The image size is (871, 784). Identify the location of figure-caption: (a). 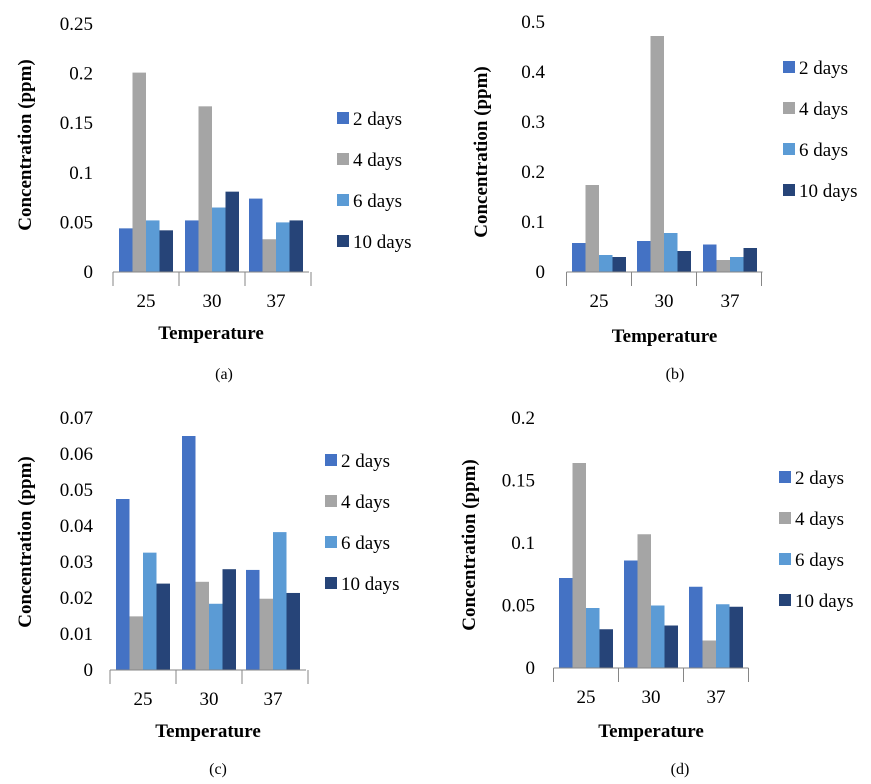
(224, 374).